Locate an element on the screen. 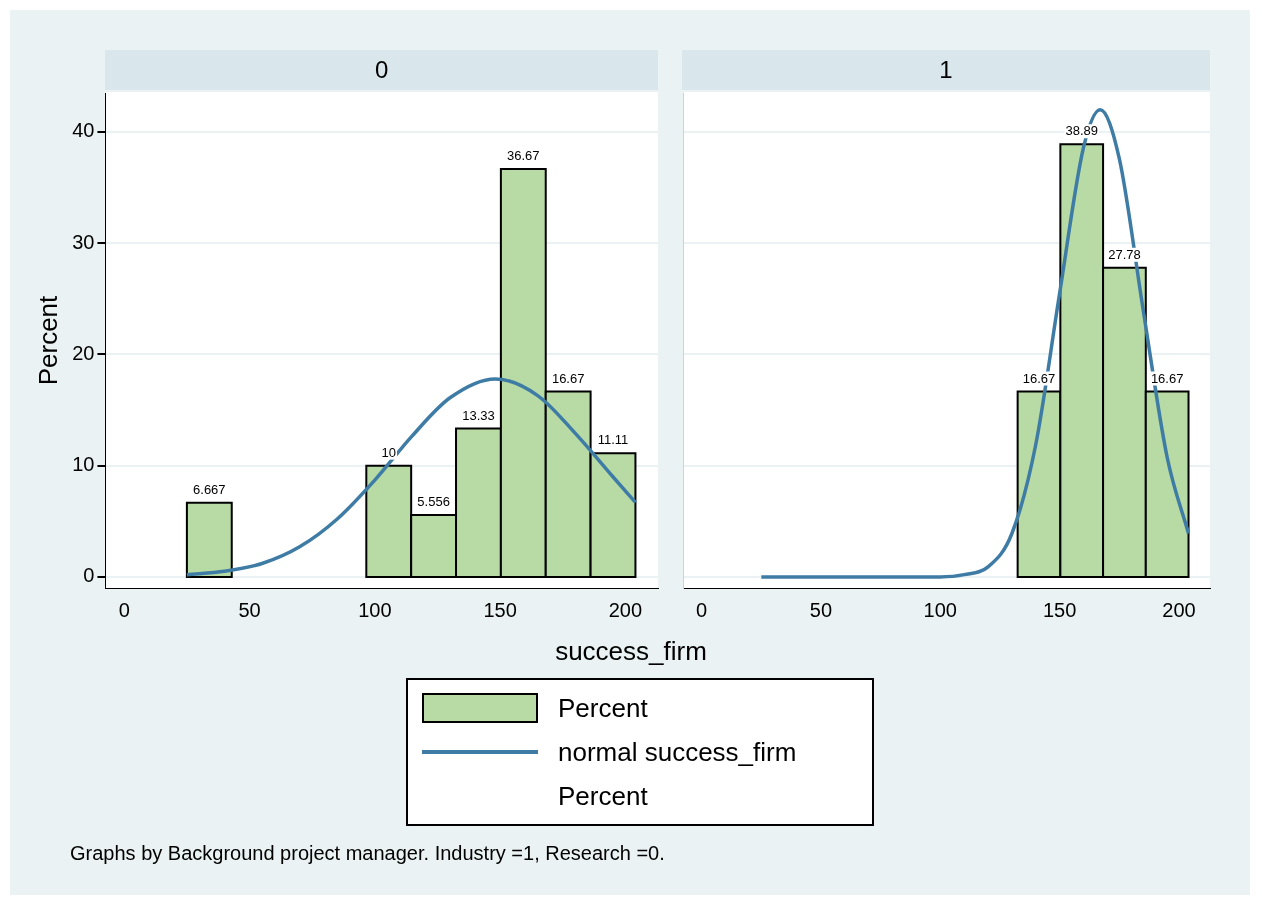 This screenshot has height=909, width=1262. y-tick-label: 30 is located at coordinates (83, 241).